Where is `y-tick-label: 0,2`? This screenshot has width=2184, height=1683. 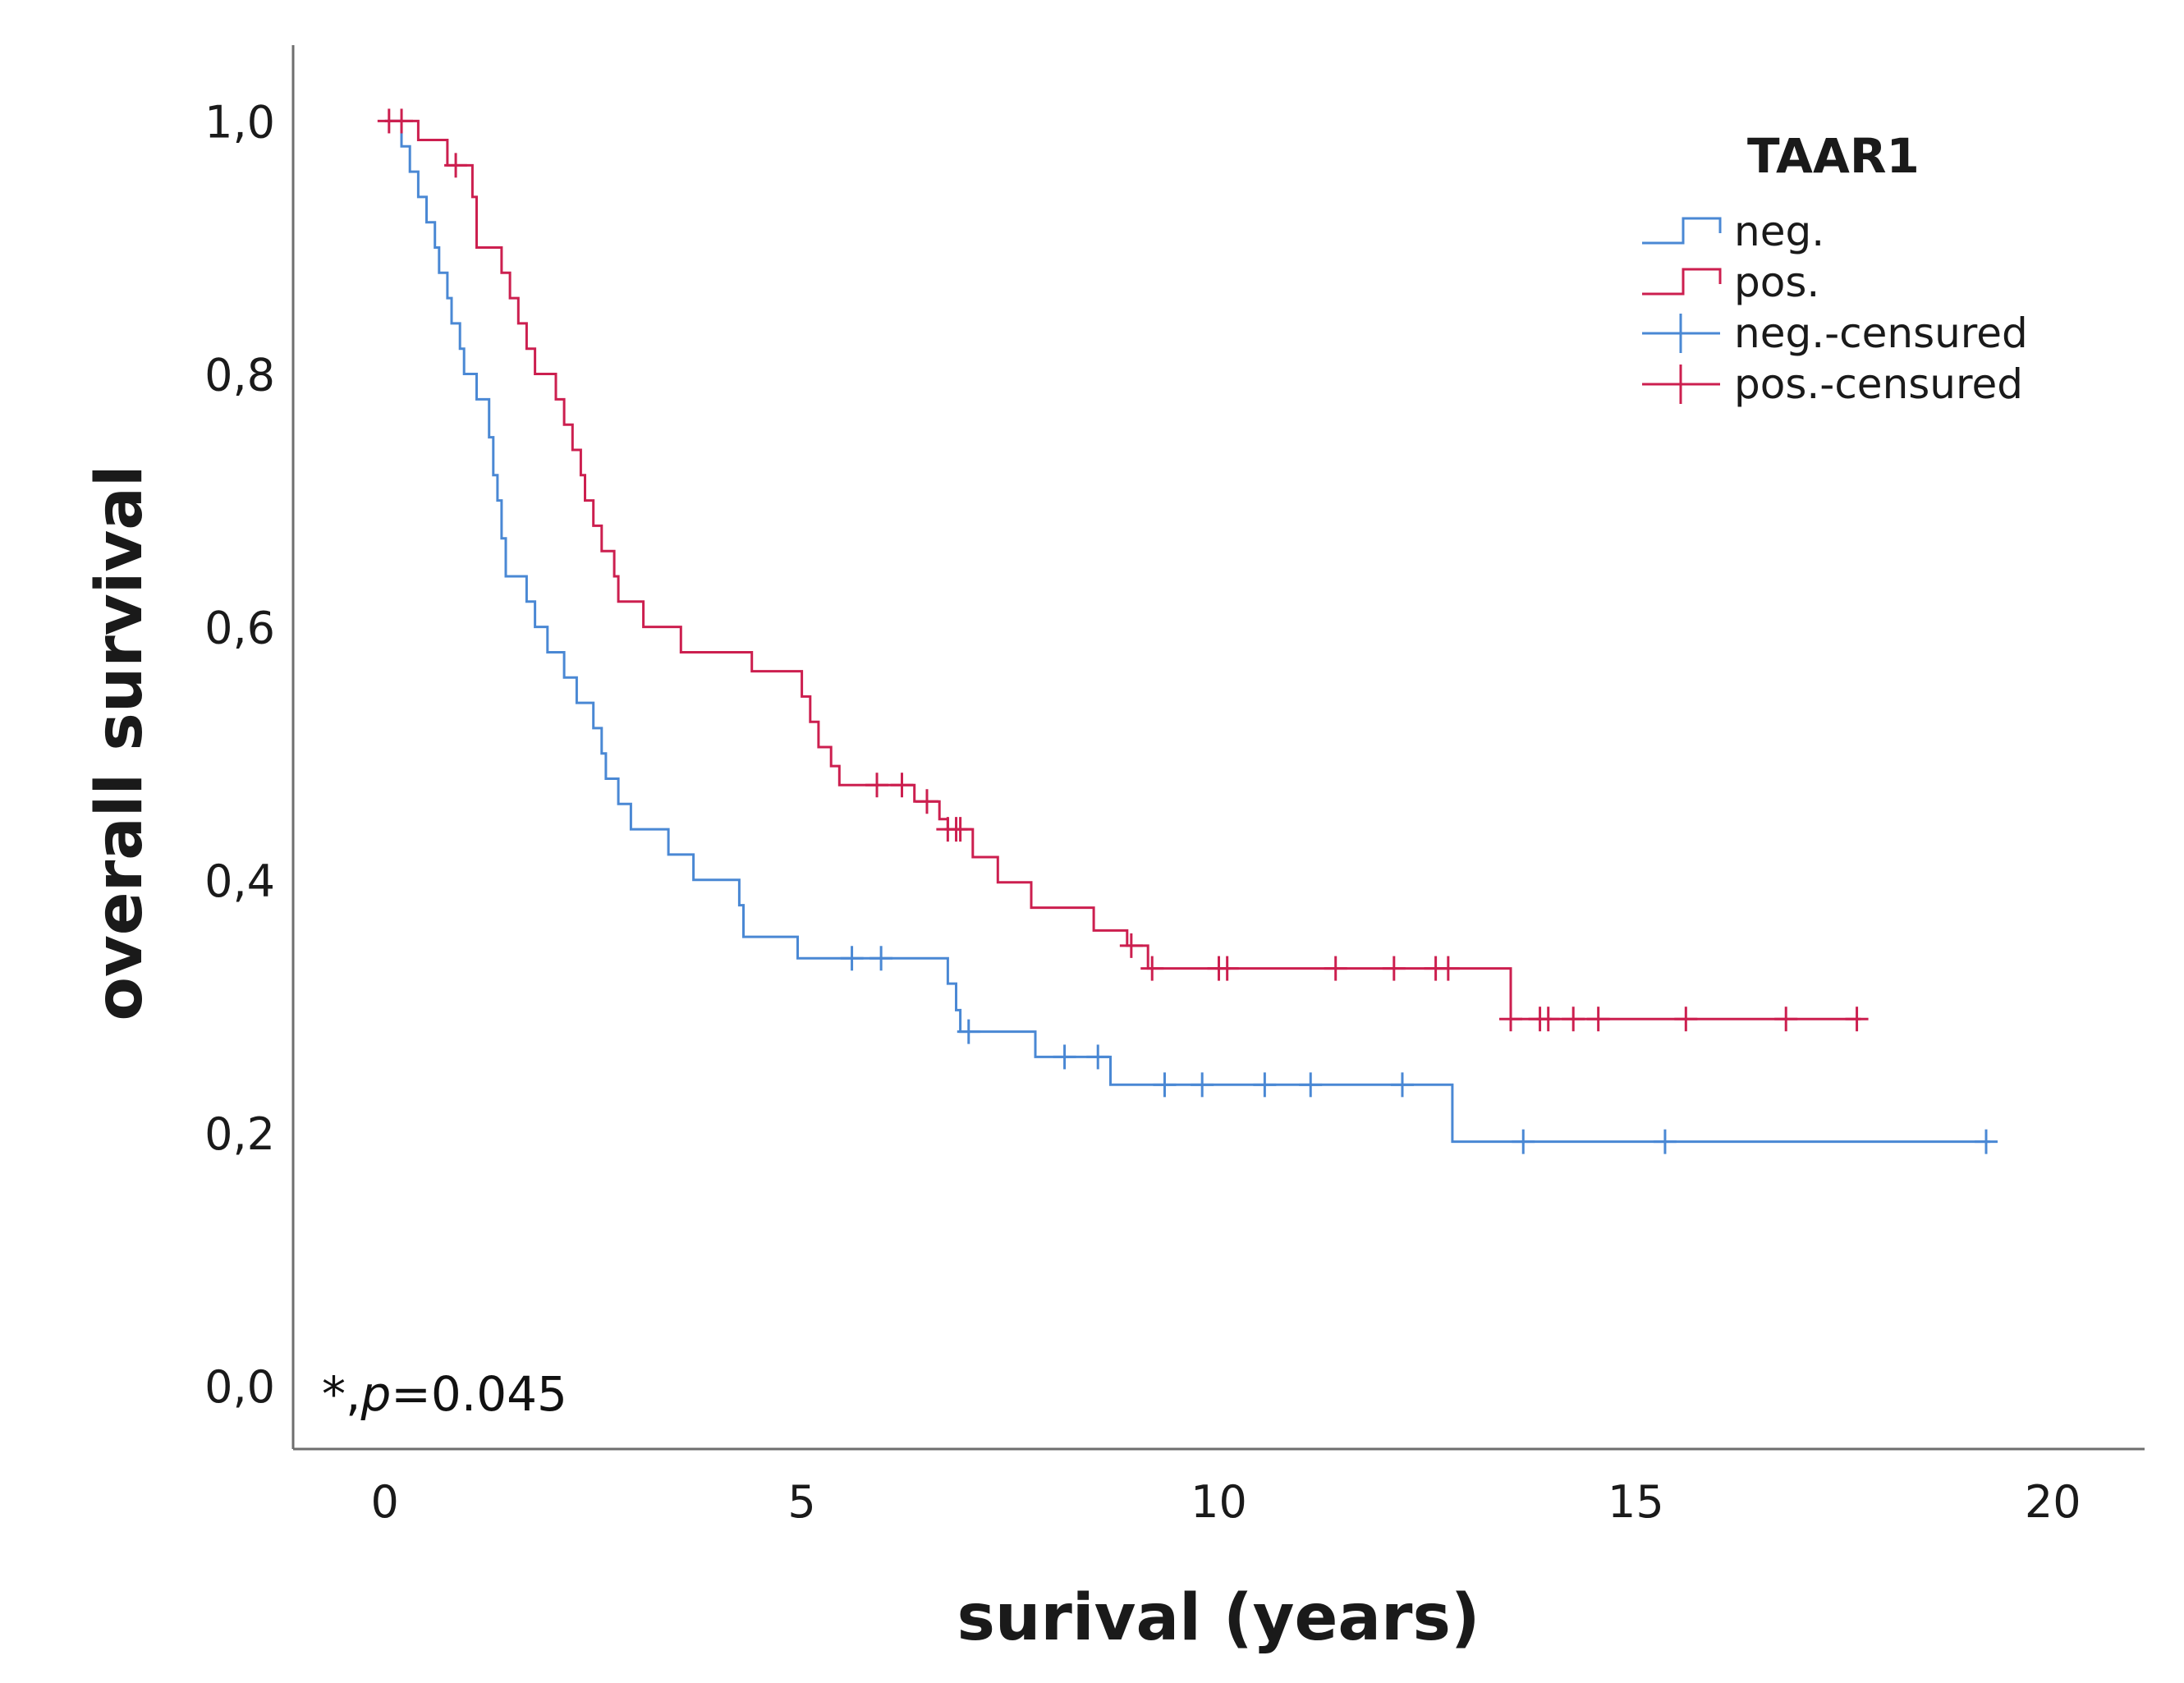 y-tick-label: 0,2 is located at coordinates (239, 1134).